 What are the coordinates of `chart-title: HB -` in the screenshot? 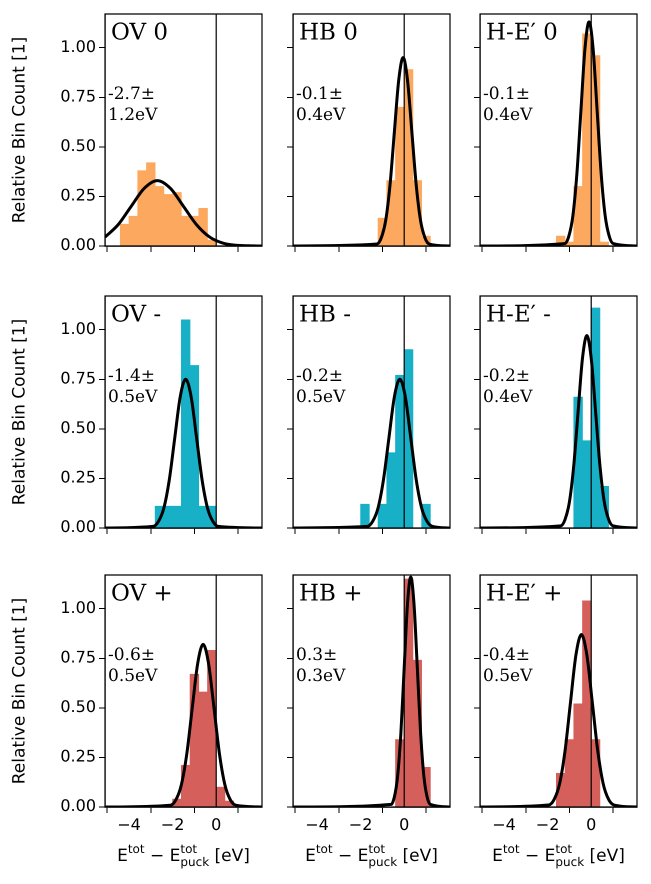 It's located at (325, 314).